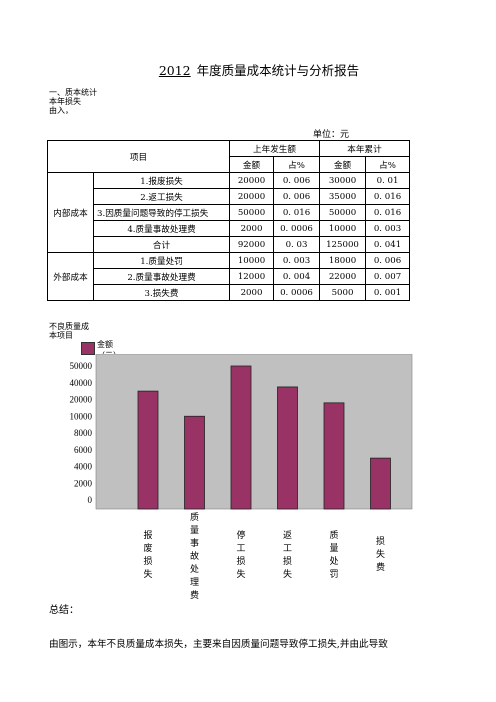  I want to click on table-row: 3.损失费 2000 0. 0006 5000 0. 001, so click(229, 292).